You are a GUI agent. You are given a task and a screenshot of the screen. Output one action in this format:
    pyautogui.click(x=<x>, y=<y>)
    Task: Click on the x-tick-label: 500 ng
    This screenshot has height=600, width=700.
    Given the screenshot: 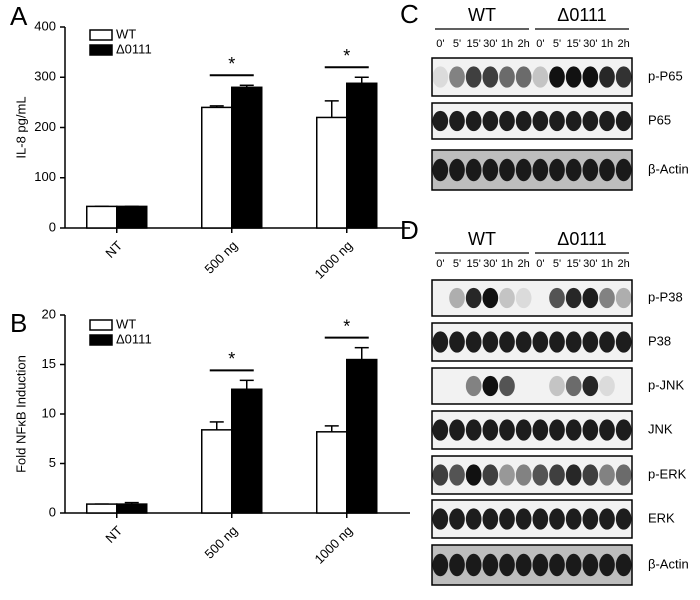 What is the action you would take?
    pyautogui.click(x=221, y=542)
    